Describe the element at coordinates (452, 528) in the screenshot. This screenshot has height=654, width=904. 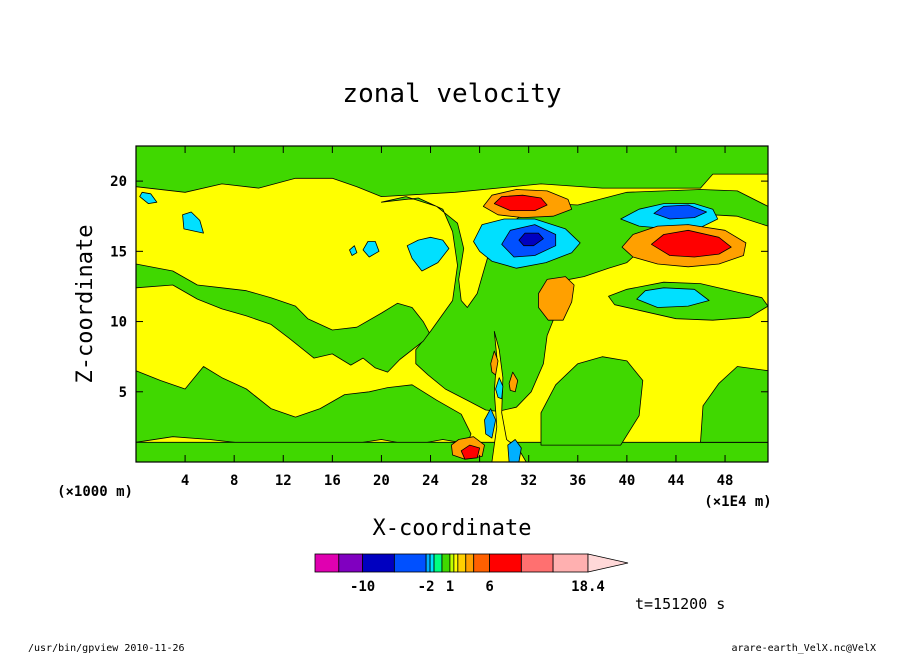
I see `x-axis-label: X-coordinate` at that location.